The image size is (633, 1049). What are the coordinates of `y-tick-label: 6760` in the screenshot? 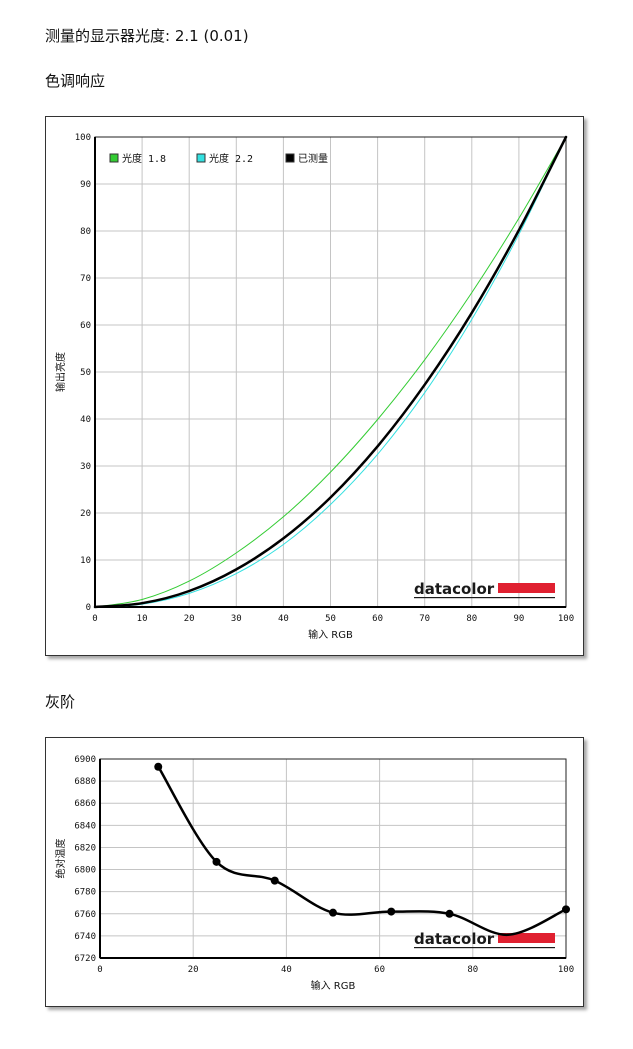 It's located at (85, 915).